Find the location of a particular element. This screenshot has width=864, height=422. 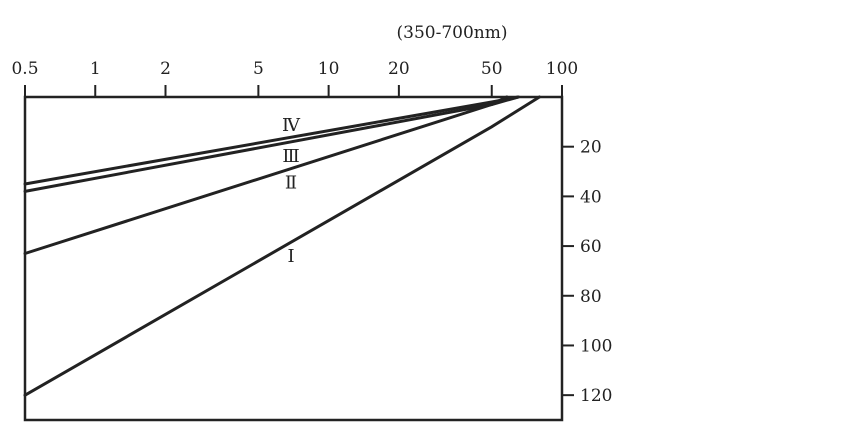

x-axis-ticks: 0.5 1 2 5 10 20 50 100 is located at coordinates (294, 78).